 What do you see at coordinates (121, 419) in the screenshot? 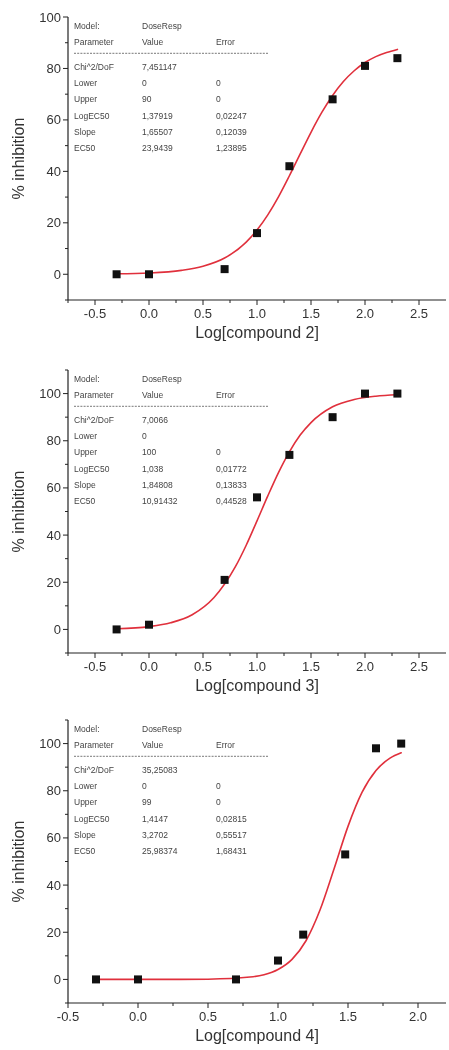
I see `text: Chi^2/DoF 7,0066` at bounding box center [121, 419].